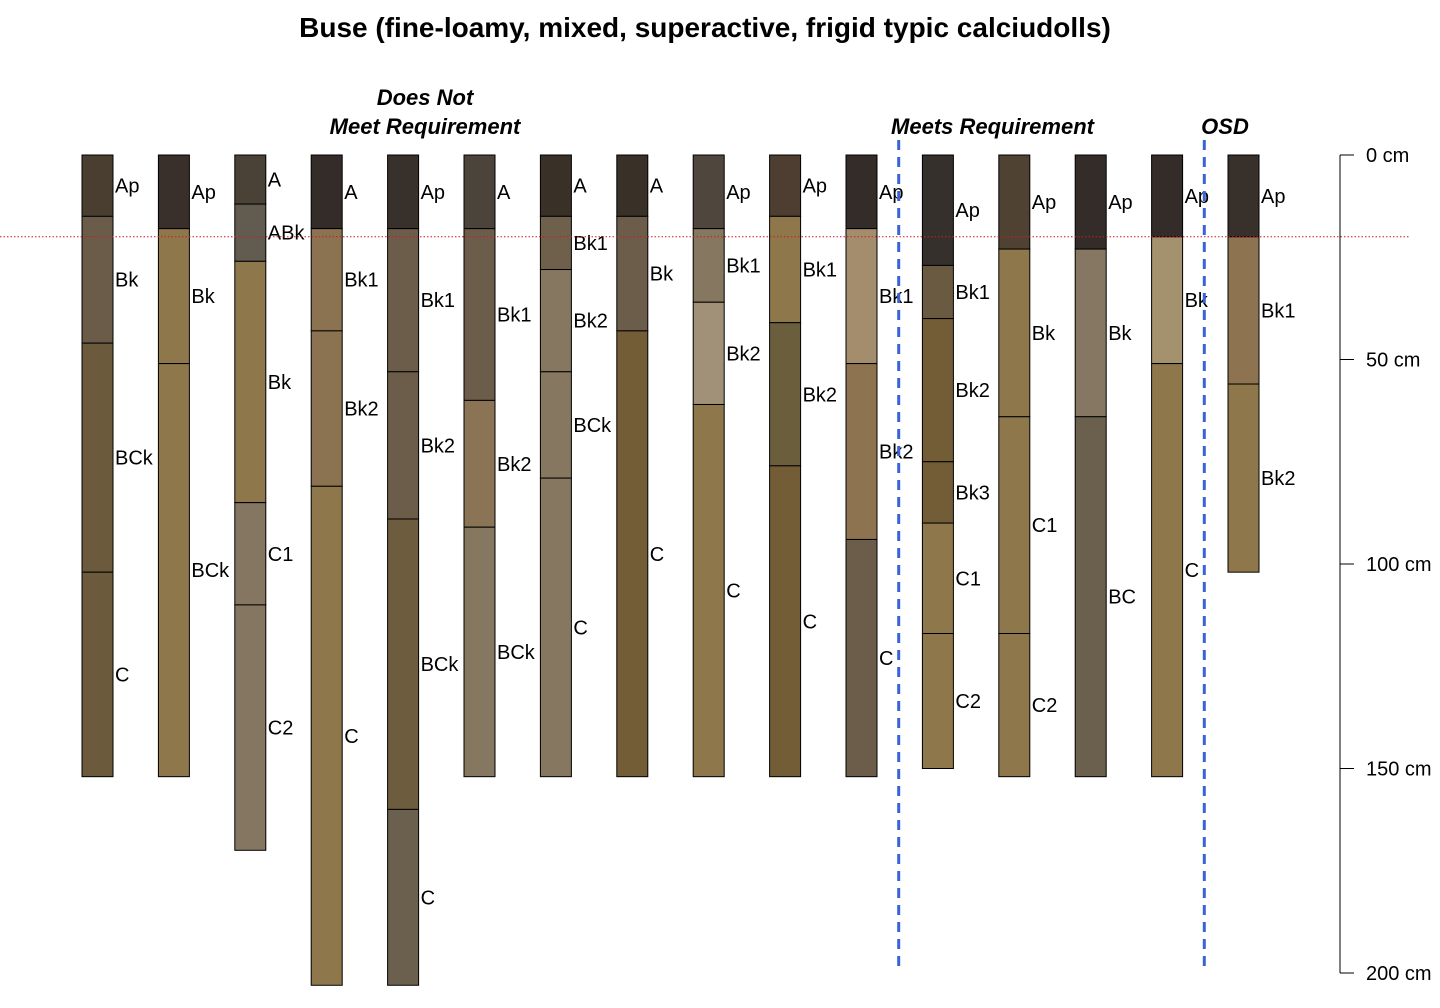  Describe the element at coordinates (1225, 126) in the screenshot. I see `group-label-osd: OSD` at that location.